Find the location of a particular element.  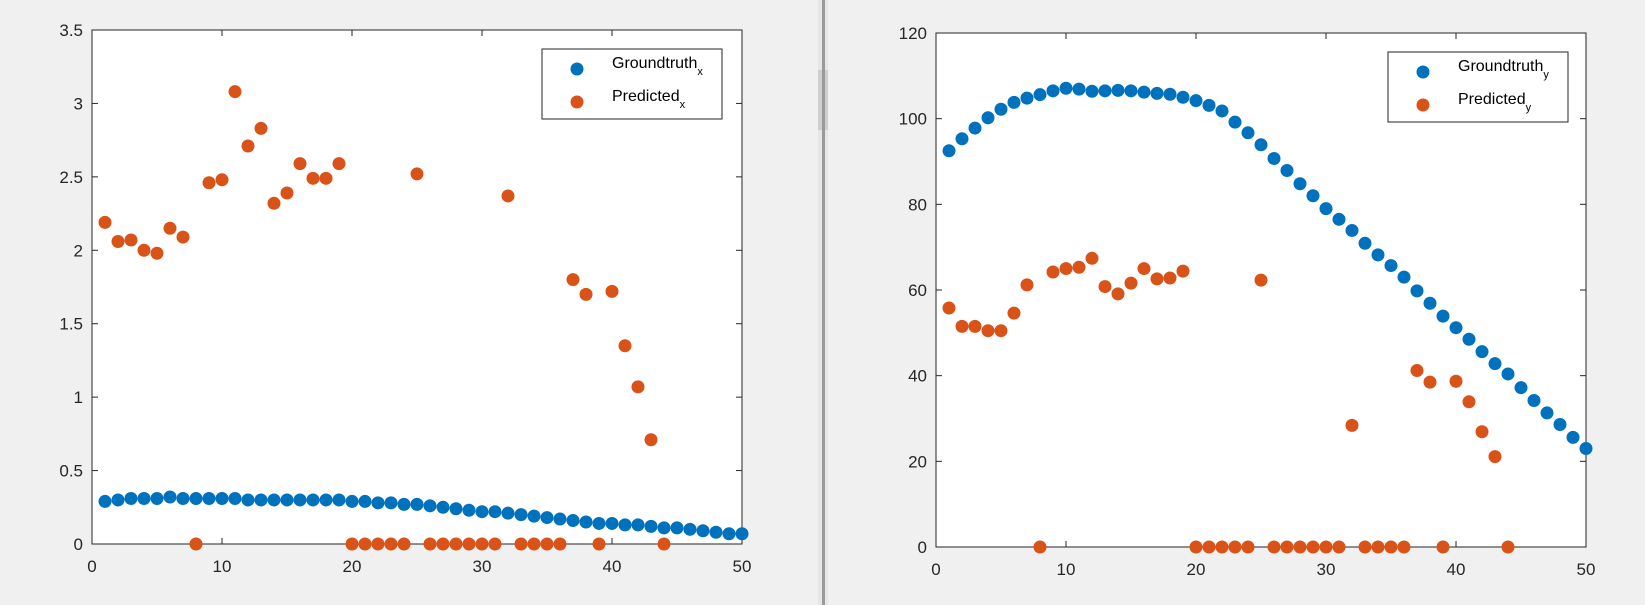

legend-label: Predictedy is located at coordinates (1495, 102).